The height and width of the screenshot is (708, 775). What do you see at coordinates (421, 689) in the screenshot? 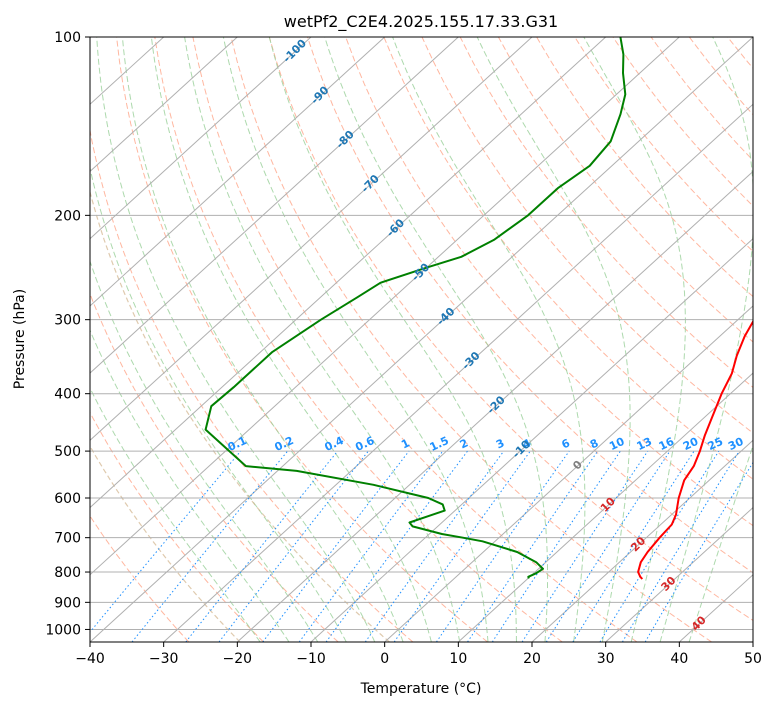
I see `x-axis-label: Temperature (°C)` at bounding box center [421, 689].